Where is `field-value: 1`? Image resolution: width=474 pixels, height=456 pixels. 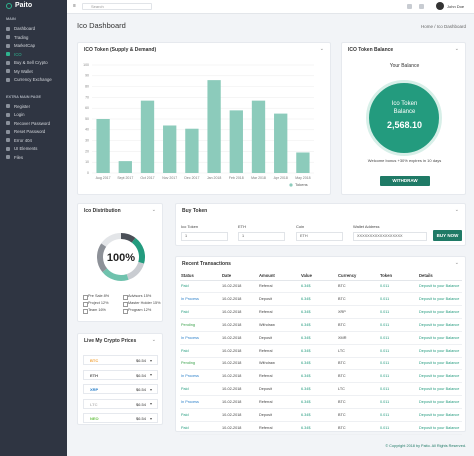
field-value: 1 is located at coordinates (186, 236).